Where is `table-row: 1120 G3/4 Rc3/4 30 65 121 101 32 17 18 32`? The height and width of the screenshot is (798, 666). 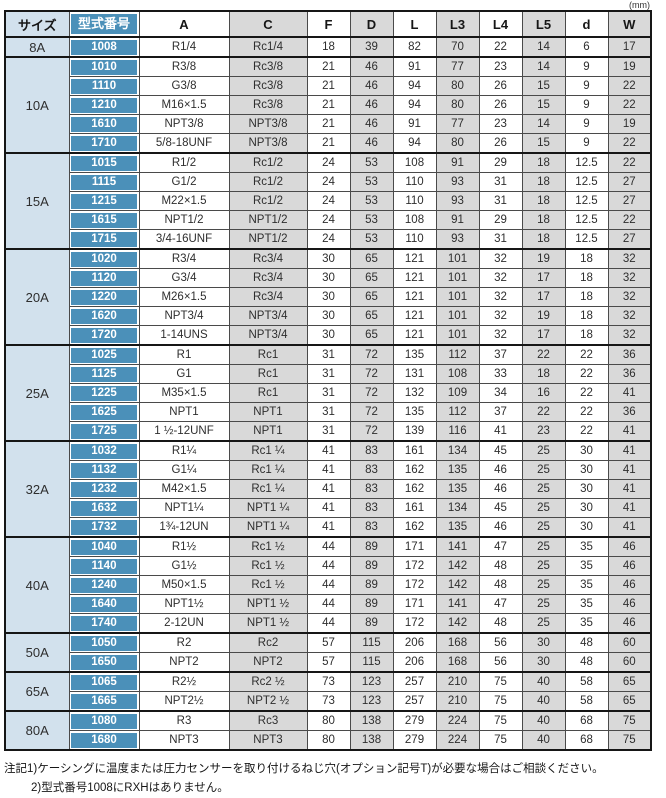 table-row: 1120 G3/4 Rc3/4 30 65 121 101 32 17 18 32 is located at coordinates (328, 278).